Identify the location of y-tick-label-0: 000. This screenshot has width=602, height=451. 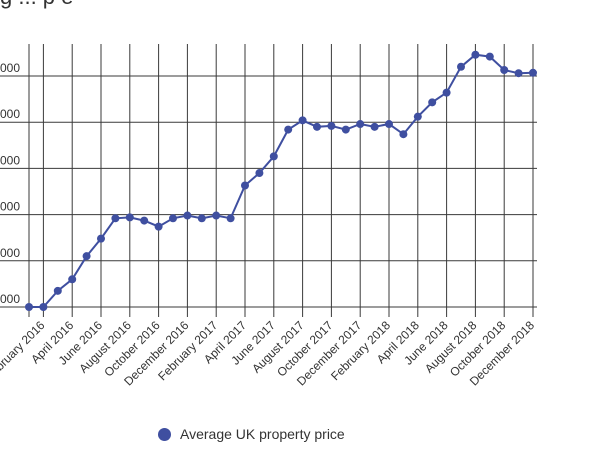
(10, 299).